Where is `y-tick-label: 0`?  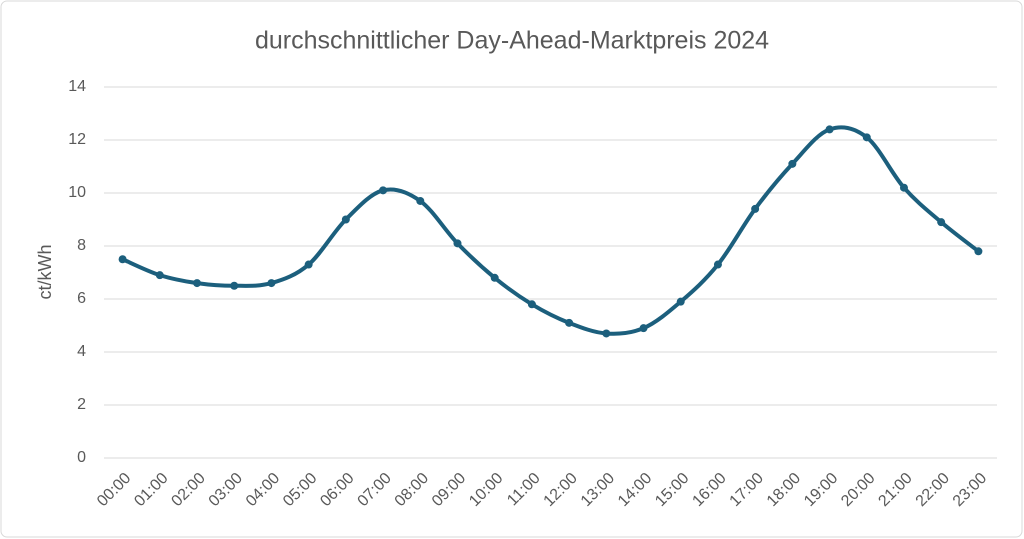 y-tick-label: 0 is located at coordinates (81, 457).